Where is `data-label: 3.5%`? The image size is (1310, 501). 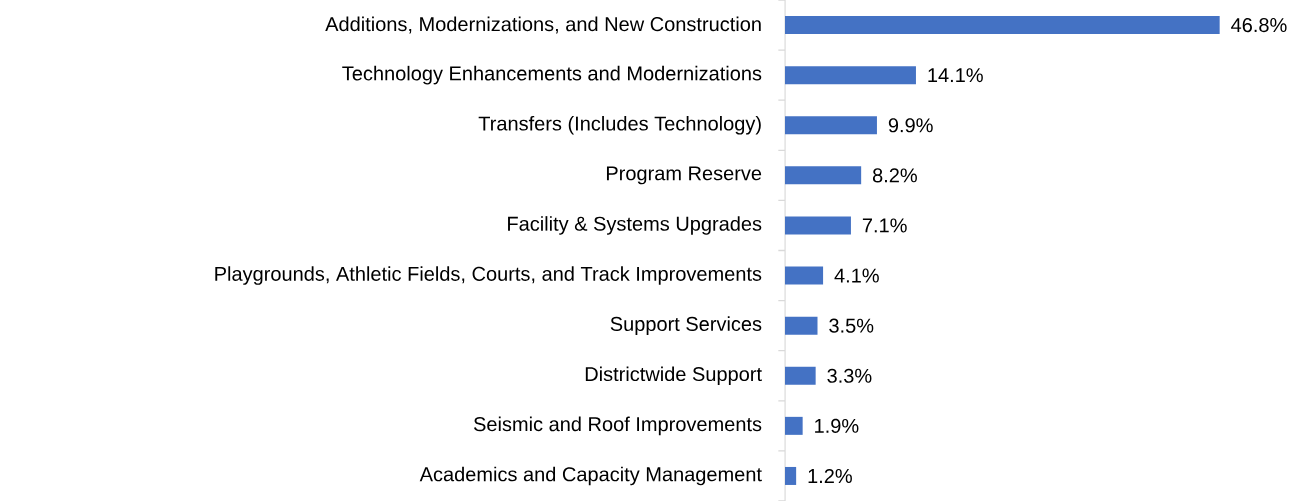 data-label: 3.5% is located at coordinates (851, 325).